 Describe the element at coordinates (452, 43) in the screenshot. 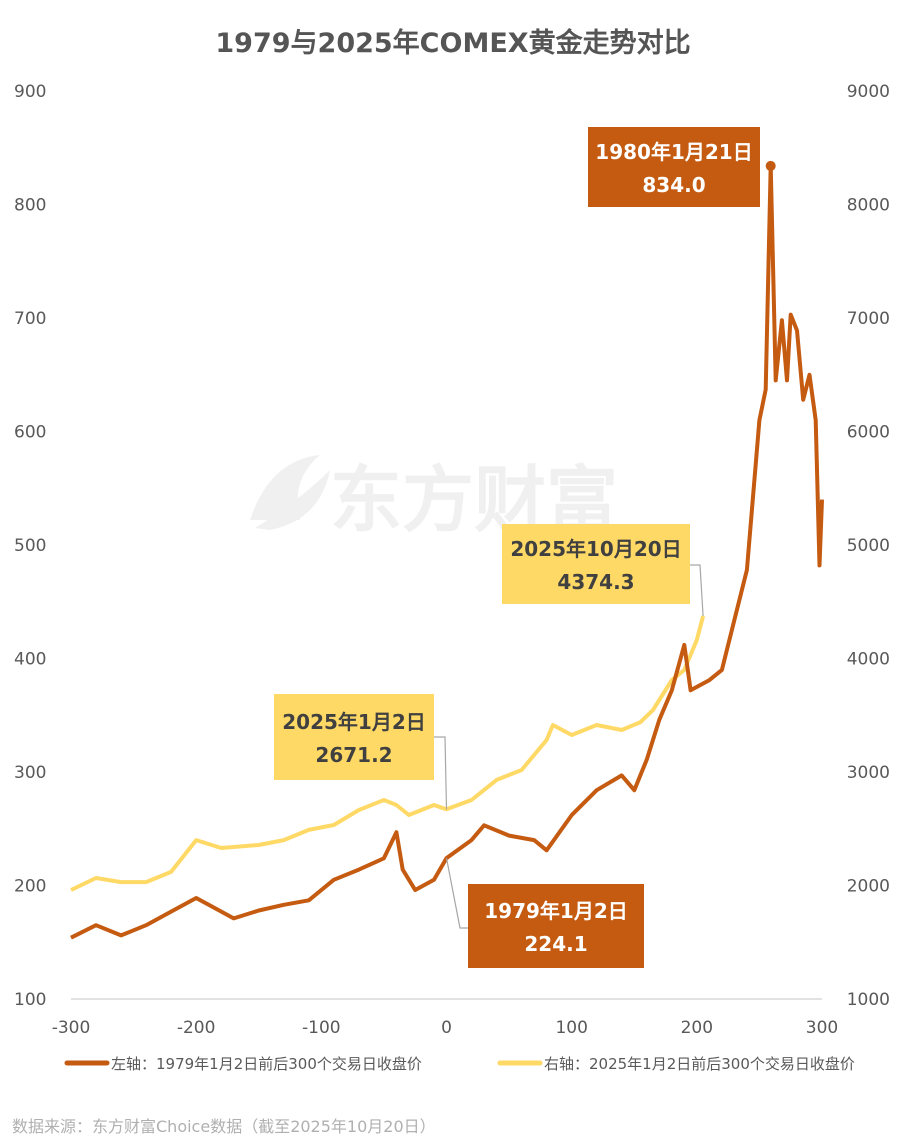

I see `chart-title: 1979与2025年COMEX黄金走势对比` at that location.